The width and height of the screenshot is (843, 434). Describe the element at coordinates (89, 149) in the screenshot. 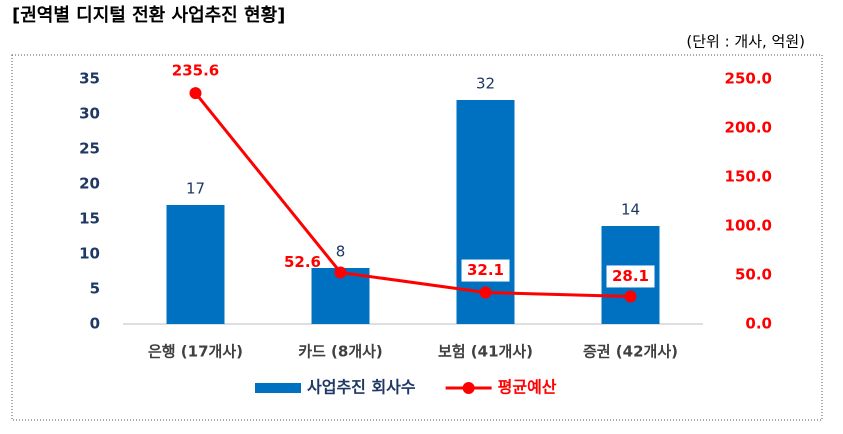

I see `y-tick-label: 25` at that location.